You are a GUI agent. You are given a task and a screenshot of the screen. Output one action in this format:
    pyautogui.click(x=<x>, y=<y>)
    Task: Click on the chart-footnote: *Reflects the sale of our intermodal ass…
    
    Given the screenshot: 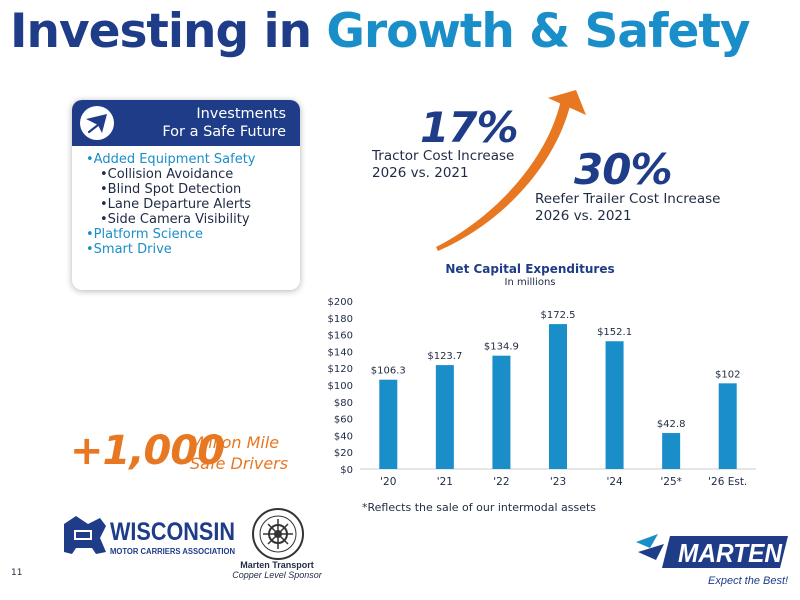 What is the action you would take?
    pyautogui.click(x=479, y=507)
    